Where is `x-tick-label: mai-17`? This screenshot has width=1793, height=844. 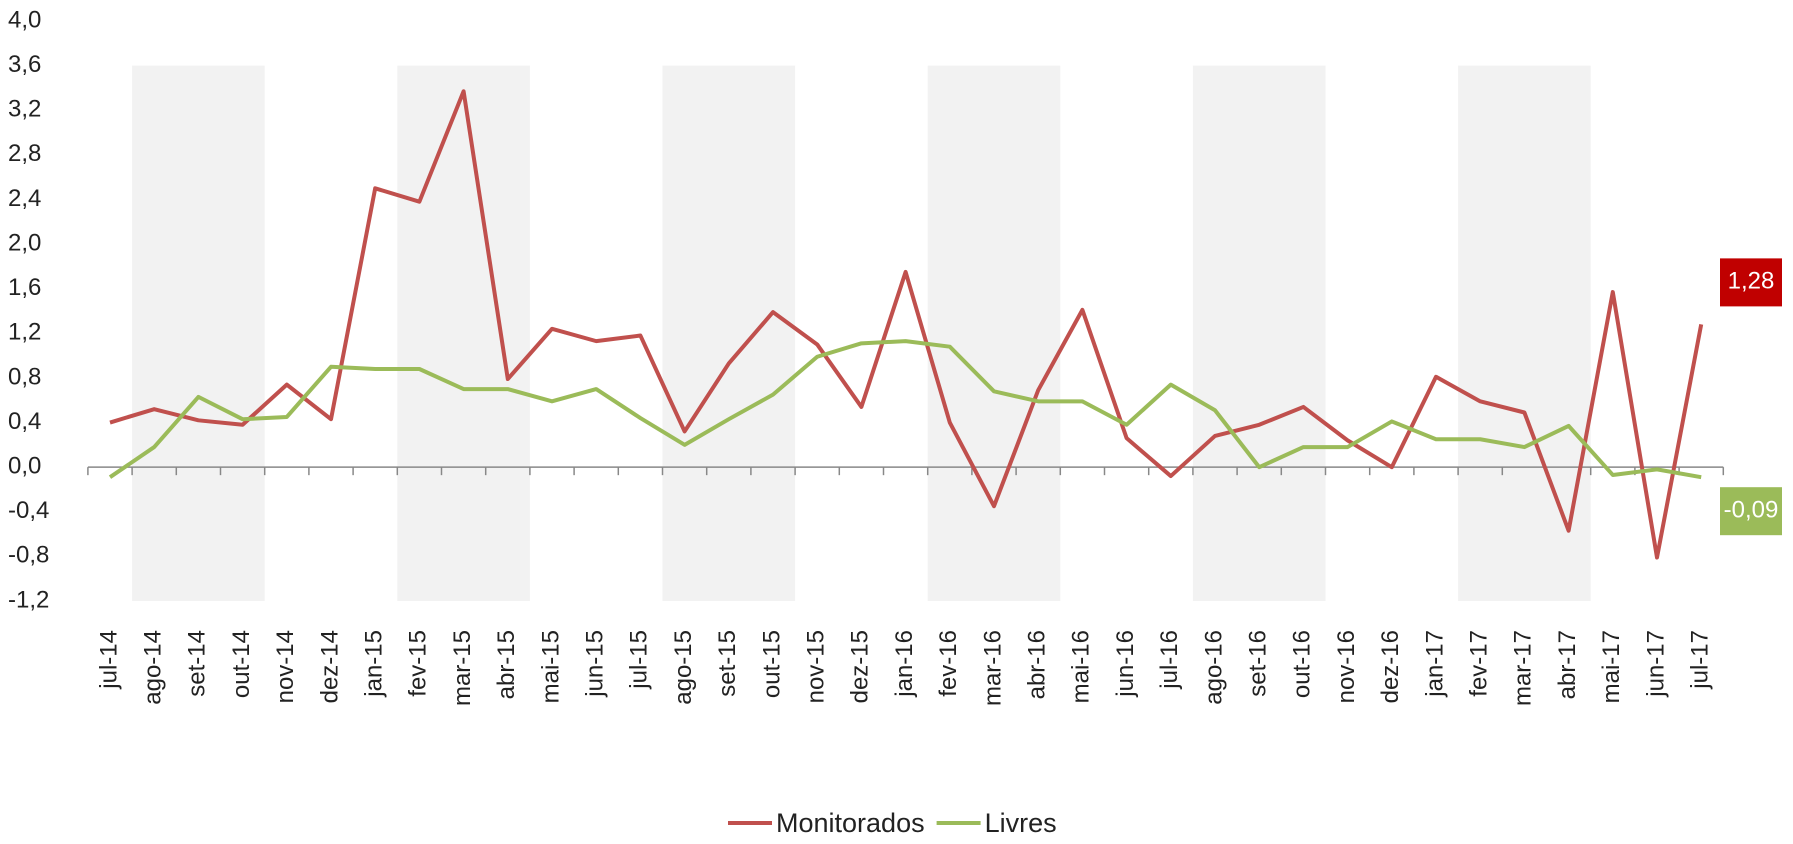
x-tick-label: mai-17 is located at coordinates (1611, 666).